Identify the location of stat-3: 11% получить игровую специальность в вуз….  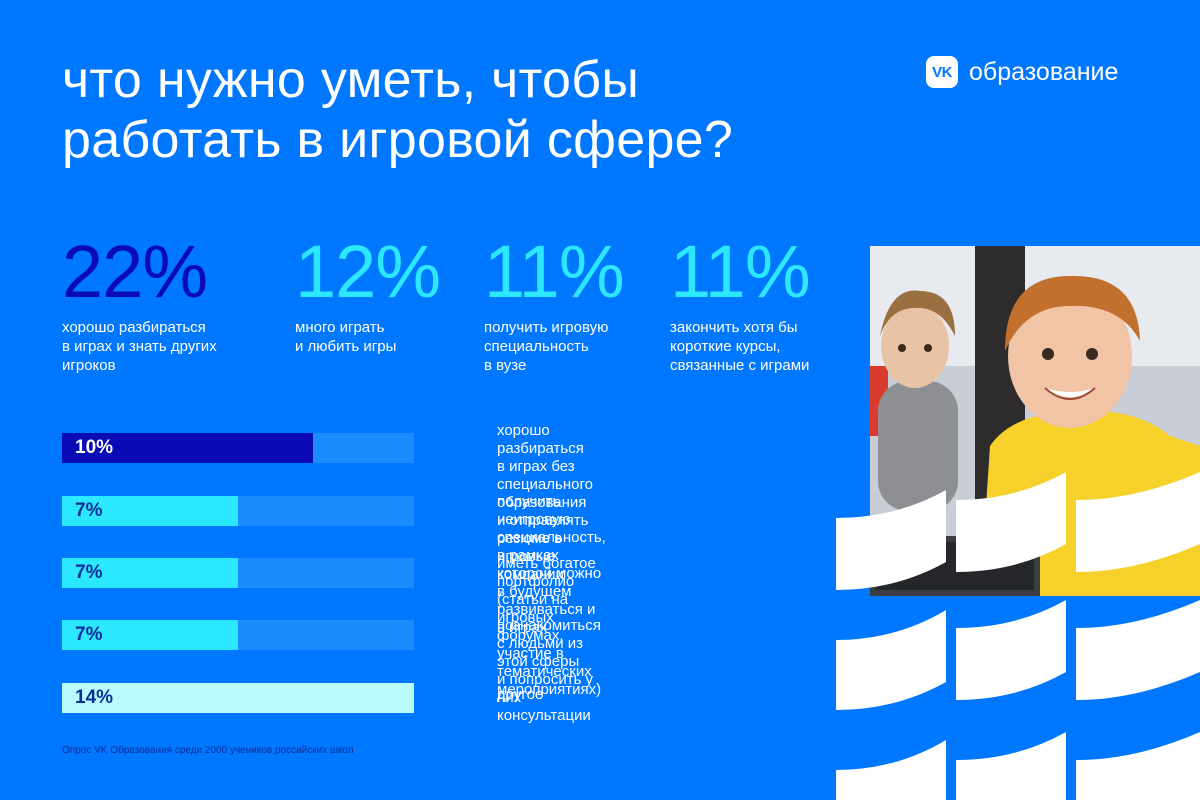
(554, 302).